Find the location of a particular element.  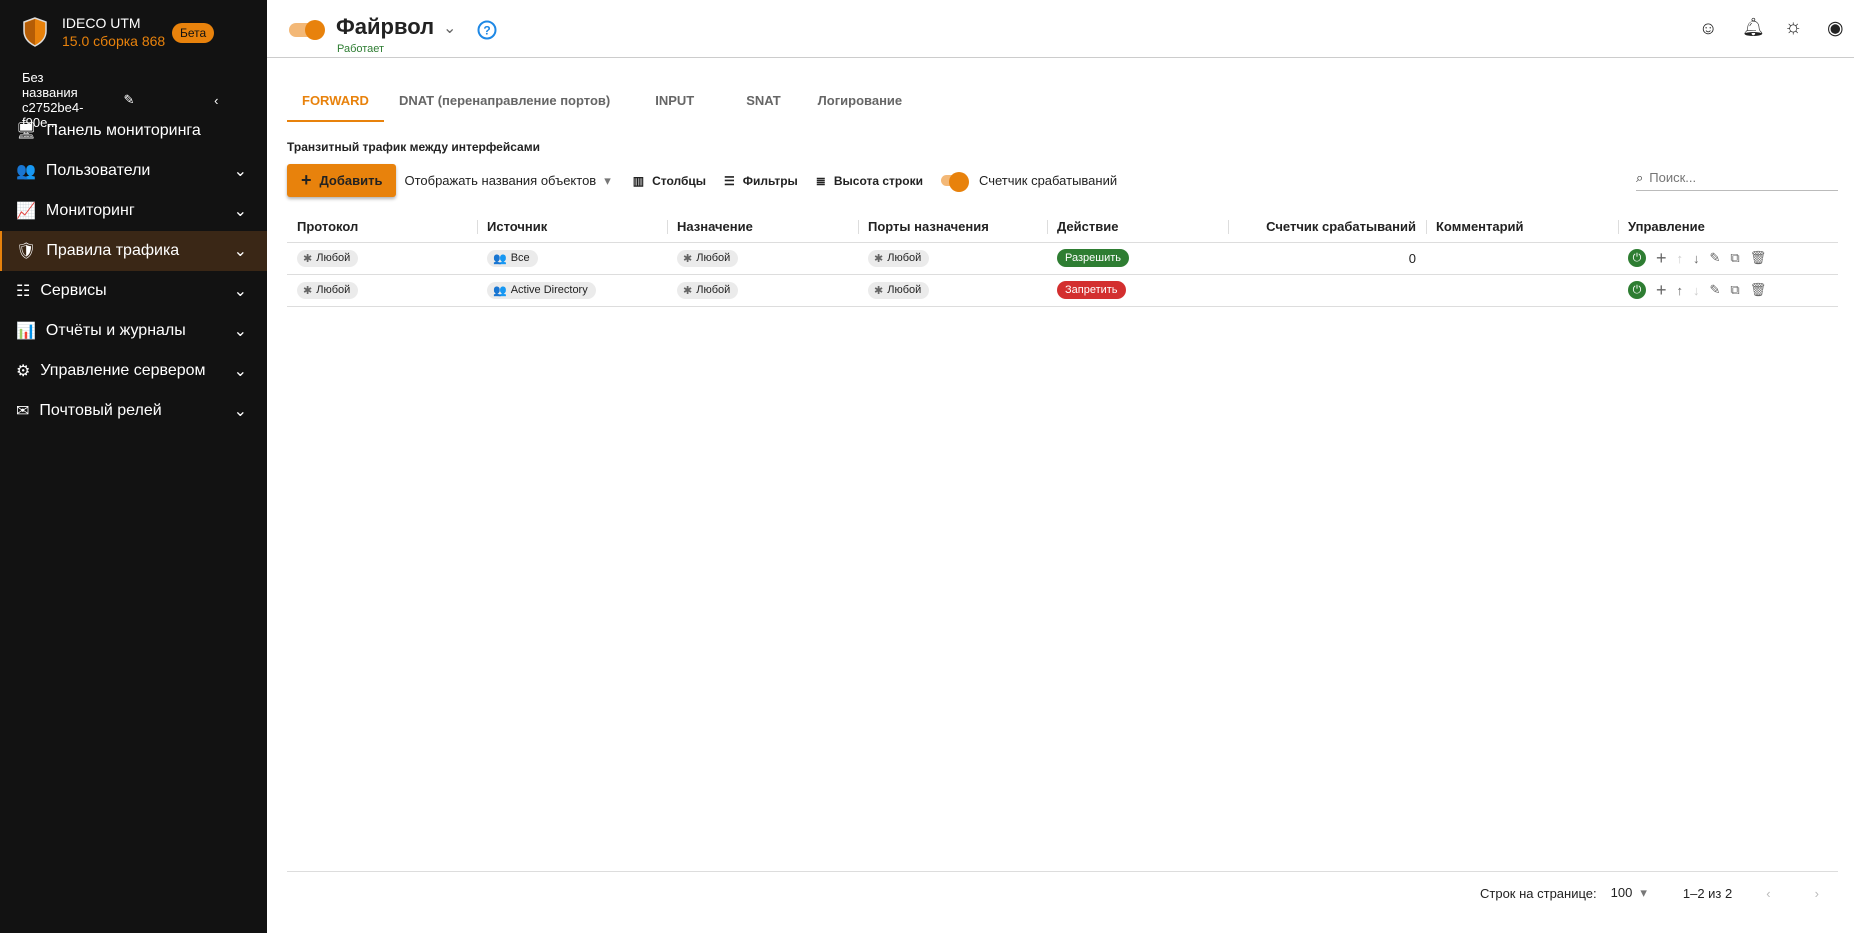

rows-per-page-label: Строк на странице: is located at coordinates (1538, 893).